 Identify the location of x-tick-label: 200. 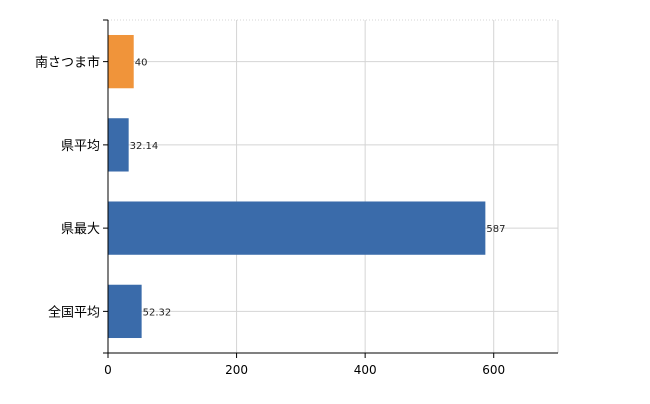
(236, 370).